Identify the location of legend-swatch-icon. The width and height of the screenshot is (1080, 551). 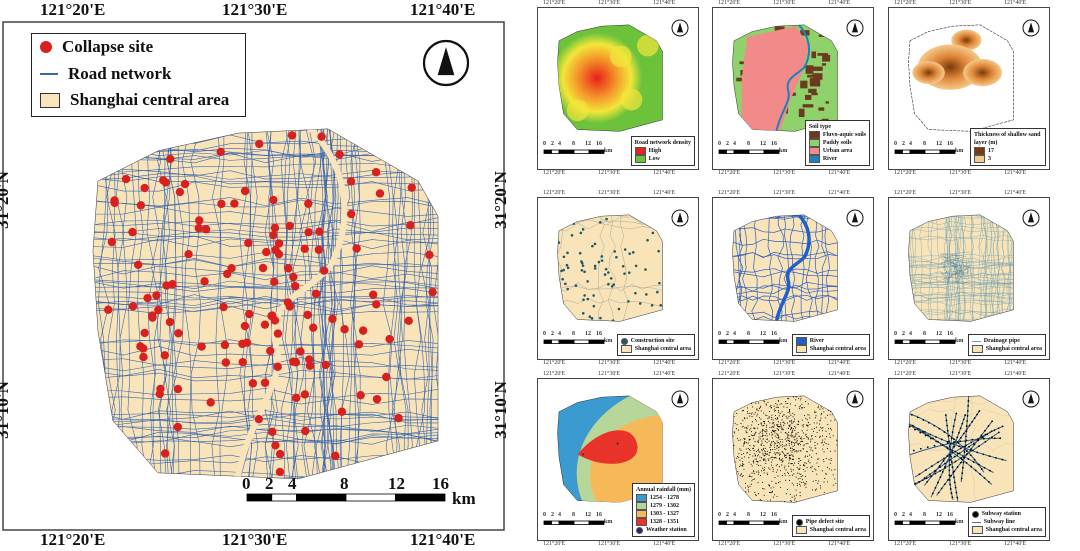
(801, 349).